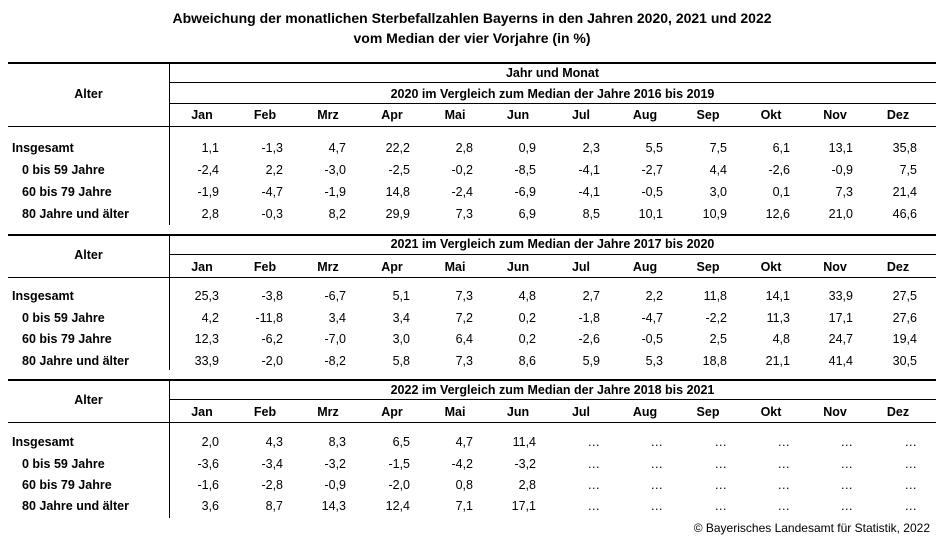 The height and width of the screenshot is (549, 944). I want to click on table-cell: 12,4, so click(397, 506).